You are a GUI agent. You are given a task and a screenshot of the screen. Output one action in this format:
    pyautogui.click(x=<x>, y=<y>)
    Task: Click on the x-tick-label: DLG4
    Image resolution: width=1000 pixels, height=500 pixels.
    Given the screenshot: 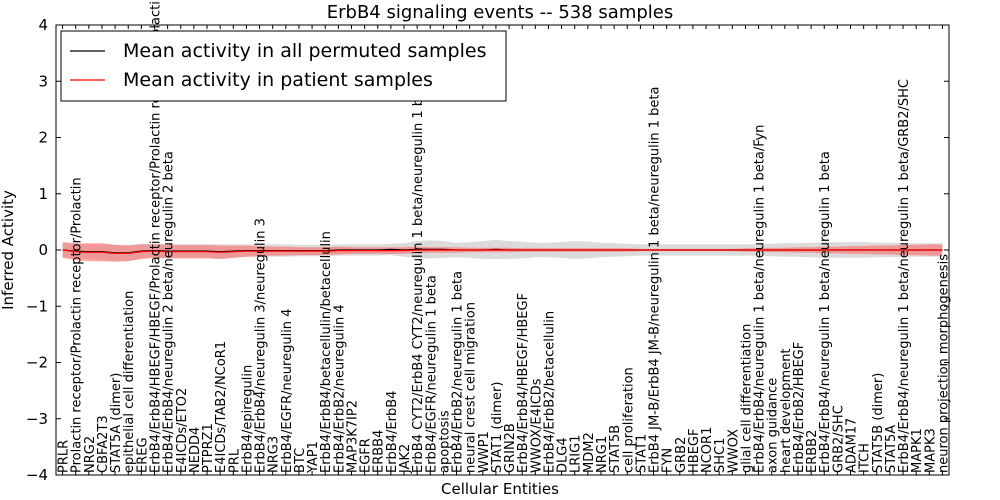 What is the action you would take?
    pyautogui.click(x=563, y=455)
    